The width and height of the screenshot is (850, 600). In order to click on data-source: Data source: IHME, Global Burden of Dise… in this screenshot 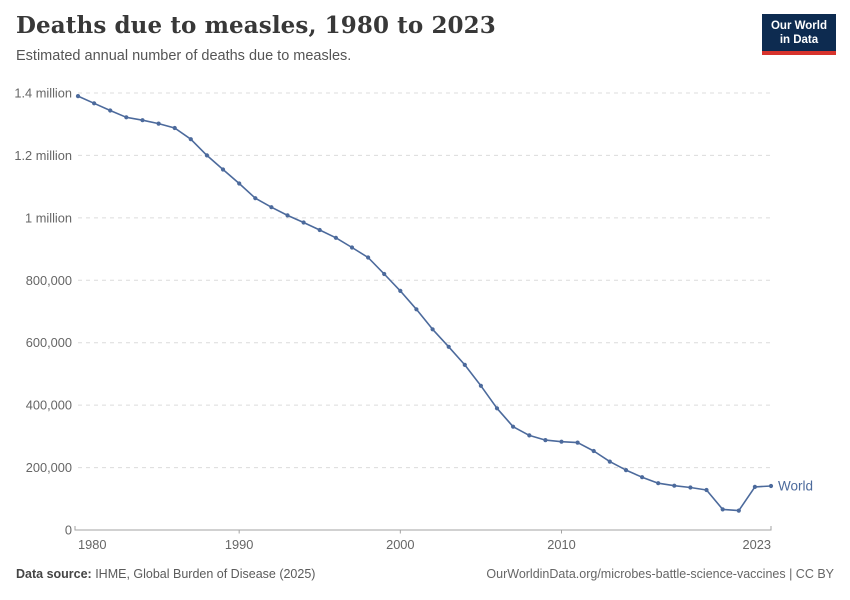, I will do `click(165, 574)`.